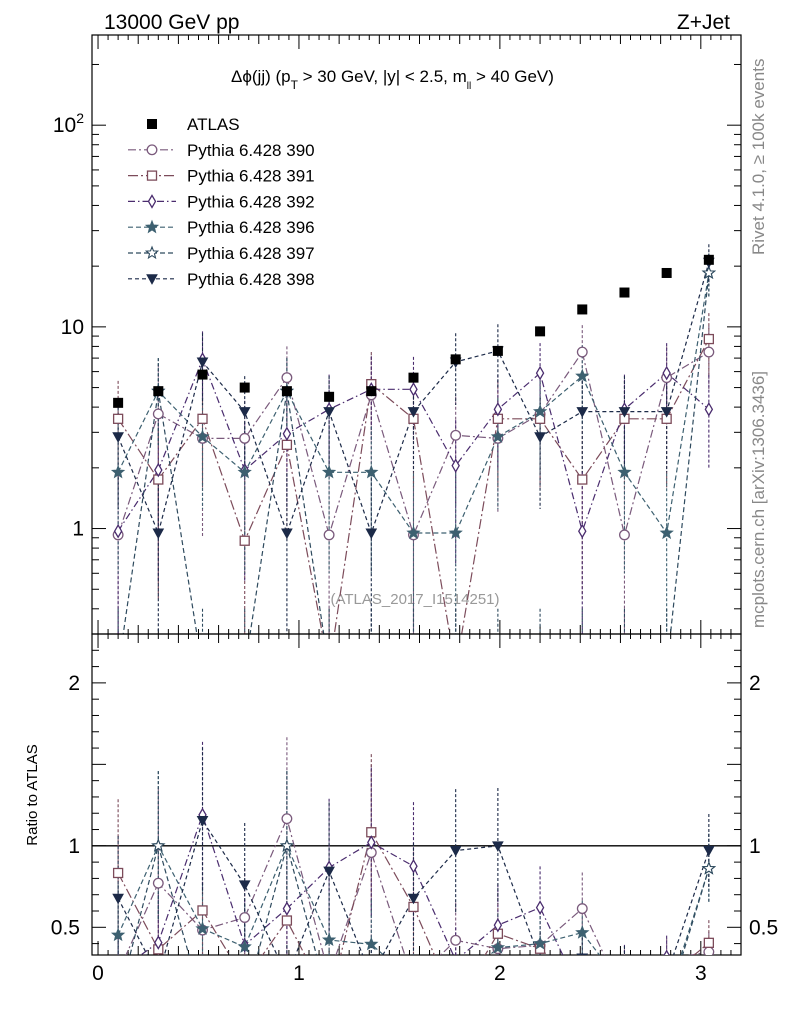 Image resolution: width=786 pixels, height=1024 pixels. I want to click on y-tick-label: 1, so click(78, 529).